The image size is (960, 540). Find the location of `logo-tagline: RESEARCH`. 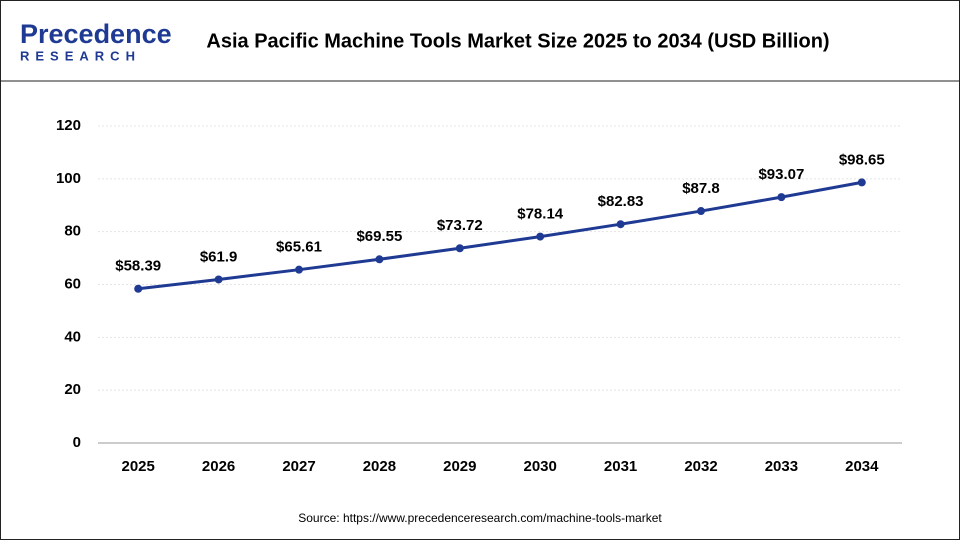

logo-tagline: RESEARCH is located at coordinates (80, 55).